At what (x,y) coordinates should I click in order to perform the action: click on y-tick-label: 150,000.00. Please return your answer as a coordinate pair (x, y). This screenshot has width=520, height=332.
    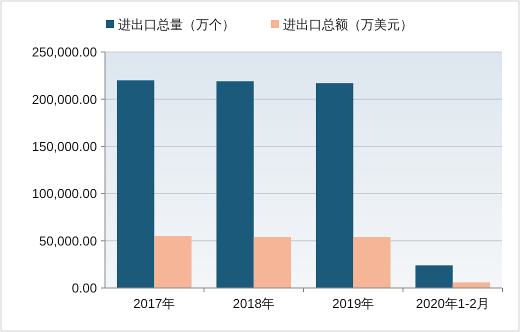
    Looking at the image, I should click on (64, 146).